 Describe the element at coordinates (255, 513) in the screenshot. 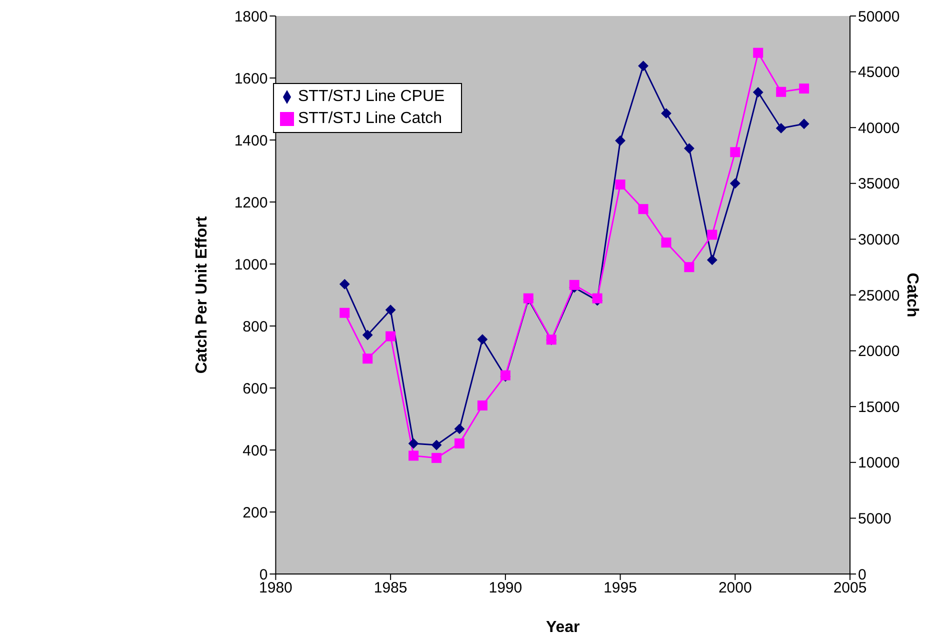

I see `y-tick-label: 200` at that location.